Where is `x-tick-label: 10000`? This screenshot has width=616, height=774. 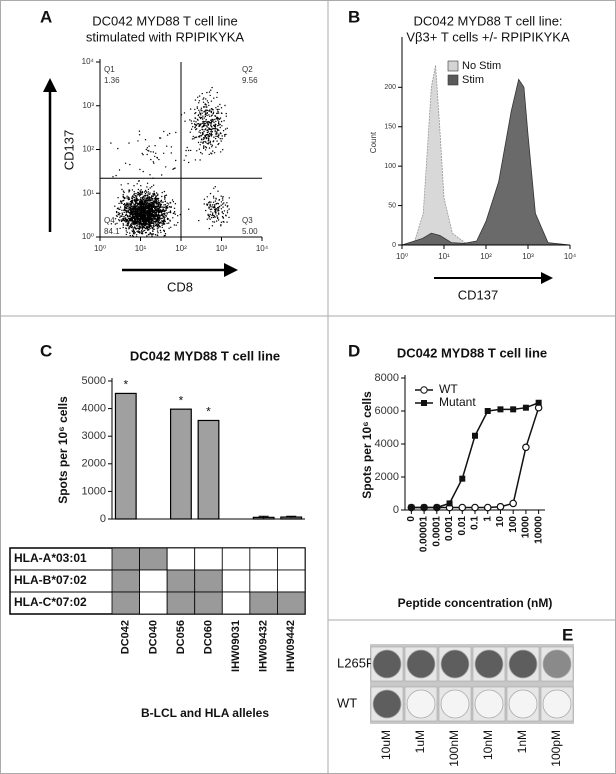 x-tick-label: 10000 is located at coordinates (538, 530).